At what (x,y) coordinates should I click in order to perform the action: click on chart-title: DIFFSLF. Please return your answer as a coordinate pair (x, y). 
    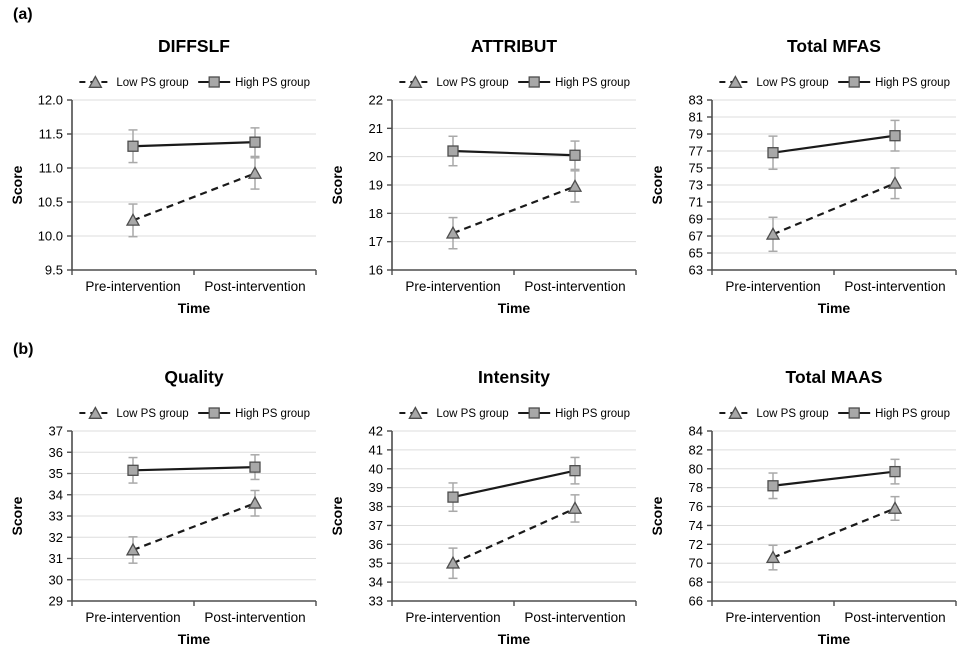
    Looking at the image, I should click on (194, 46).